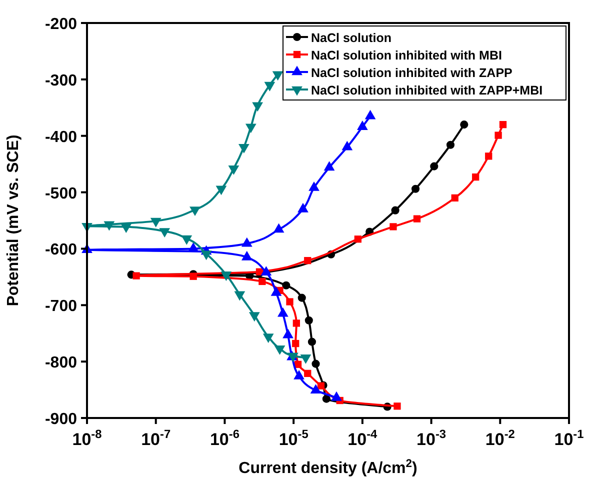 The width and height of the screenshot is (589, 483). Describe the element at coordinates (569, 438) in the screenshot. I see `x-tick-label: 10$^{-1}$` at that location.